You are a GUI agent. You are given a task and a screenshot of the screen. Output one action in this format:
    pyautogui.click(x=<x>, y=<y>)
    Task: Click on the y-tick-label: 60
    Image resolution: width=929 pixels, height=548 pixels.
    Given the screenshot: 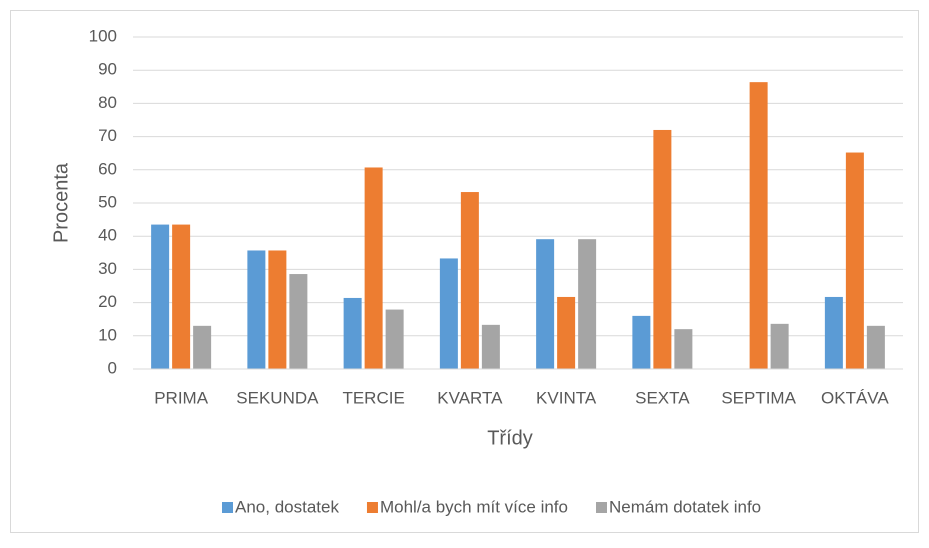 What is the action you would take?
    pyautogui.click(x=107, y=168)
    